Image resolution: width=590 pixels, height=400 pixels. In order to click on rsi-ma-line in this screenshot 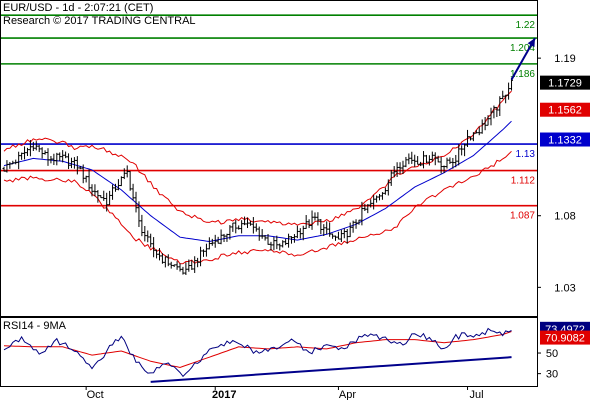, I will do `click(257, 350)`.